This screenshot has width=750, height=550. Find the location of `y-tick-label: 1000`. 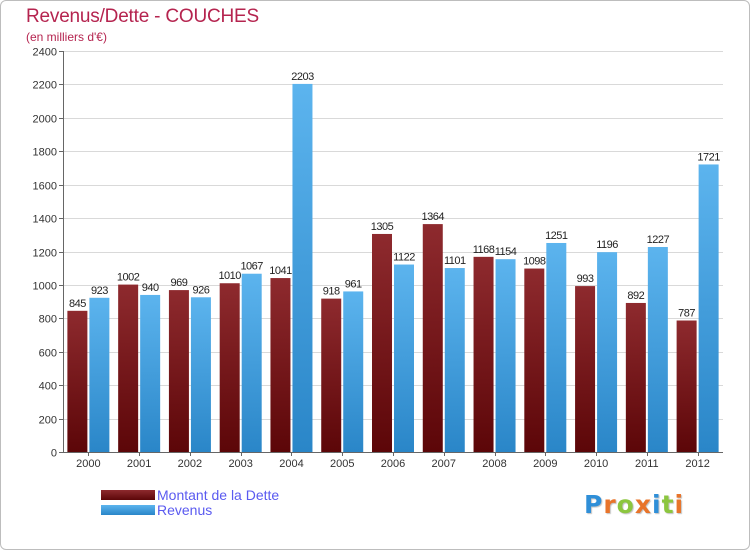

y-tick-label: 1000 is located at coordinates (45, 287).